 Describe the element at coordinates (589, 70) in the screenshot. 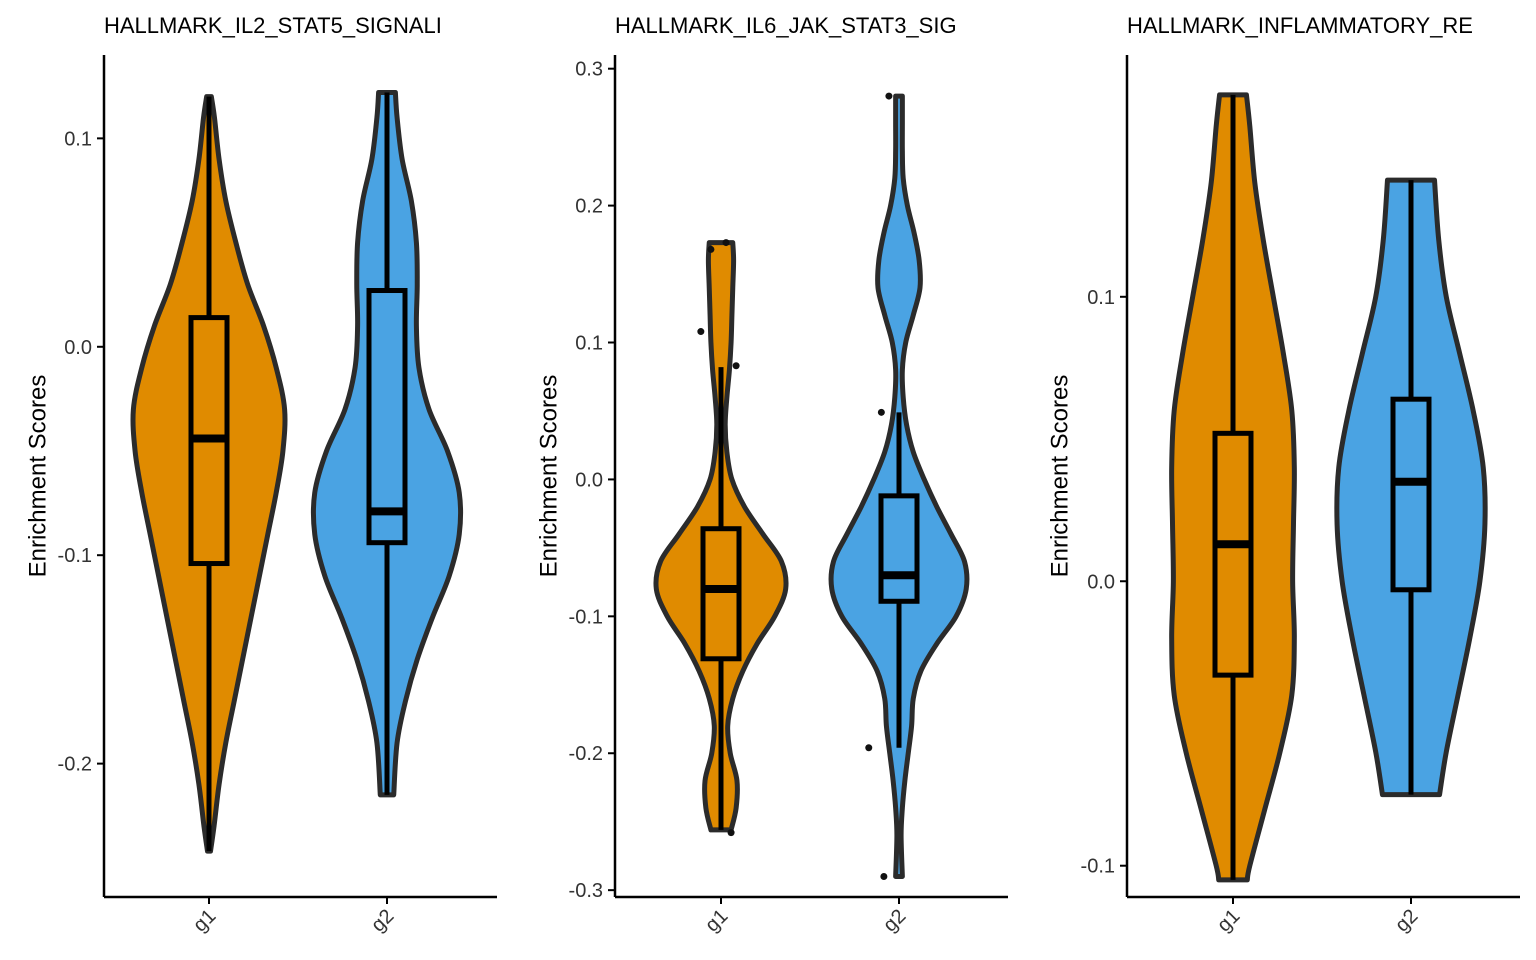

I see `y-tick-label: 0.3` at that location.